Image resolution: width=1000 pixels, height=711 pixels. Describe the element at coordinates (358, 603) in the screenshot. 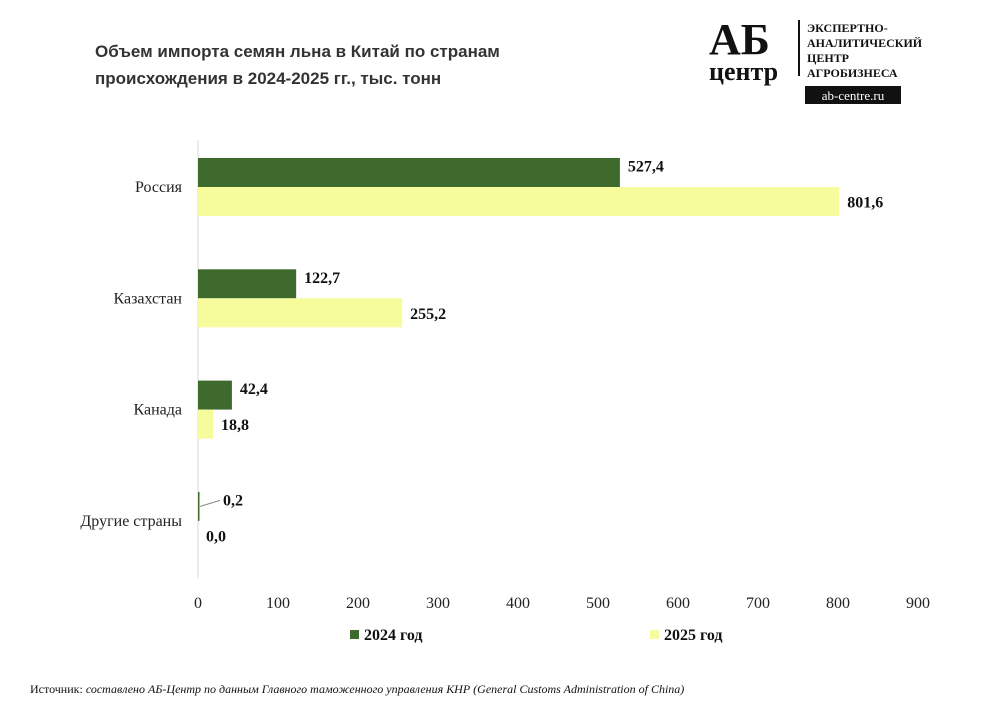

I see `x-tick-label: 200` at that location.